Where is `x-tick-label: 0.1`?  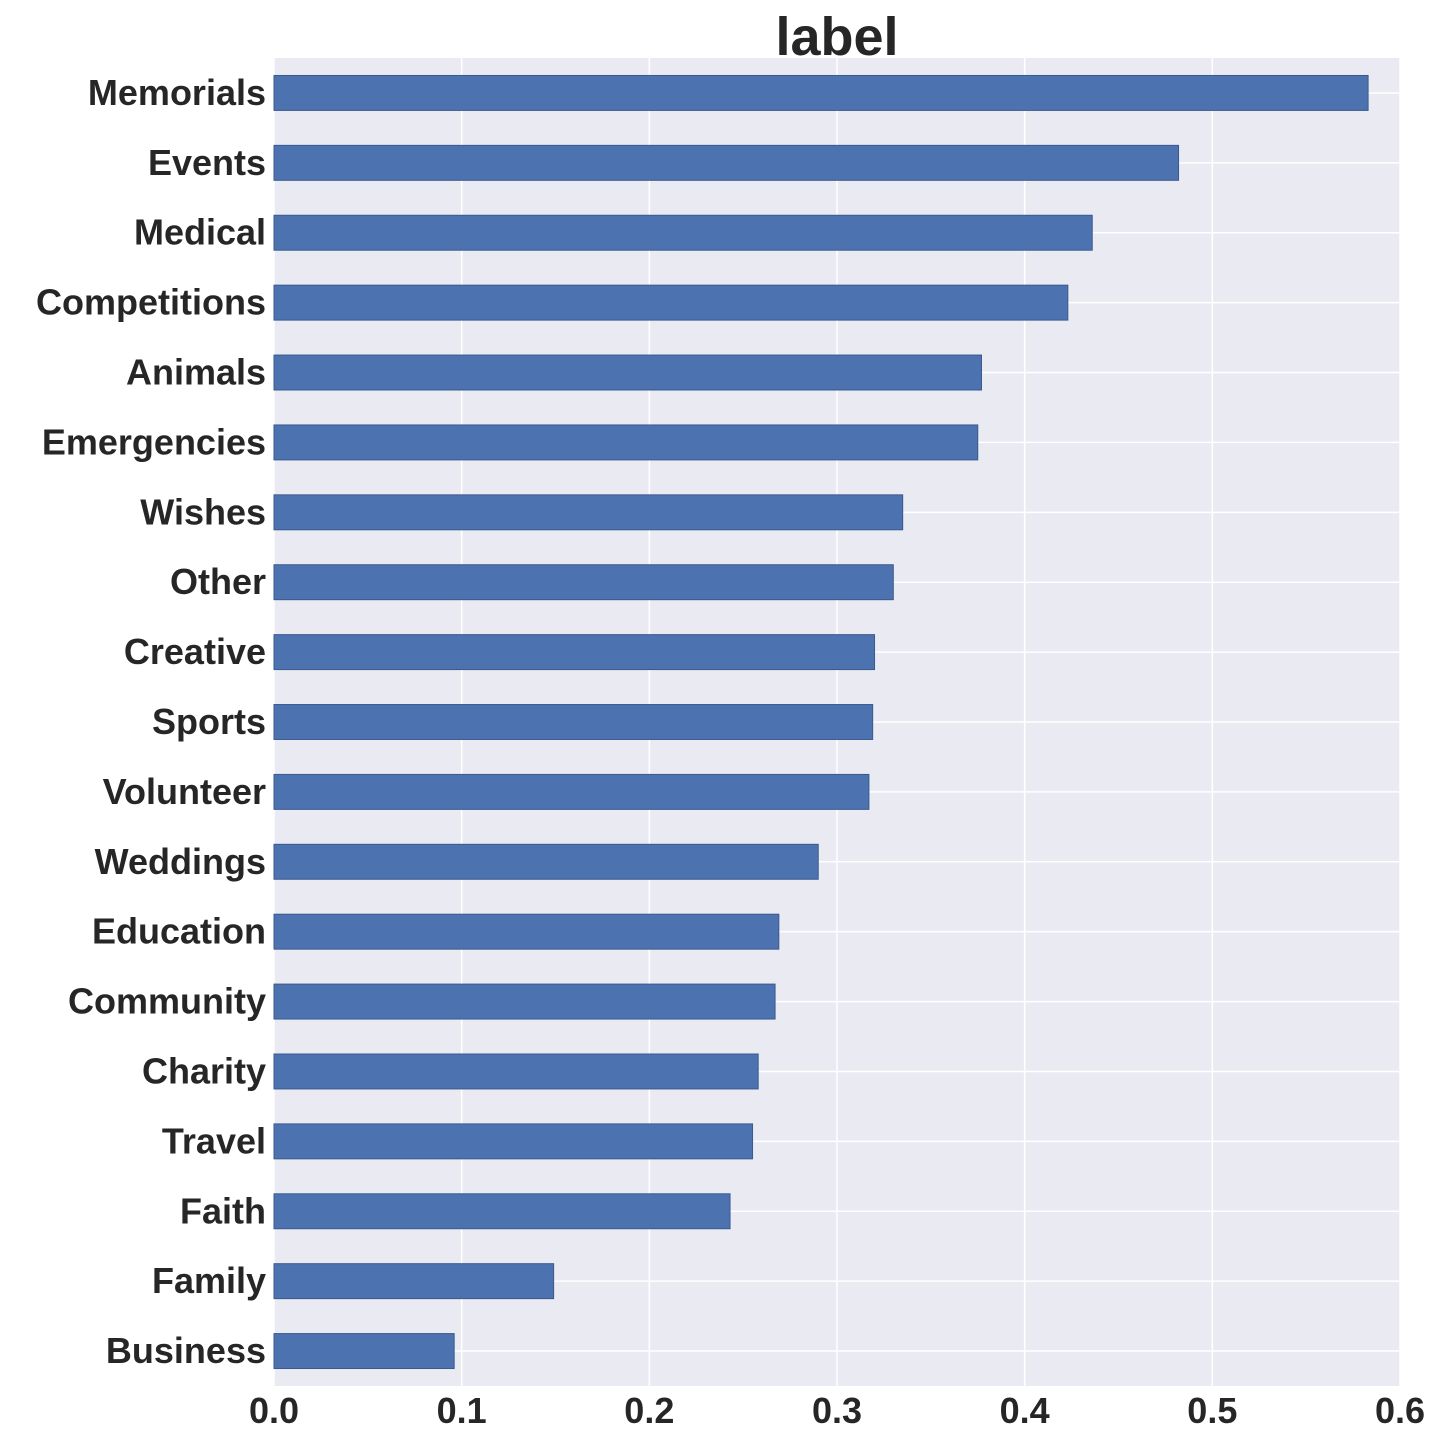
x-tick-label: 0.1 is located at coordinates (462, 1410).